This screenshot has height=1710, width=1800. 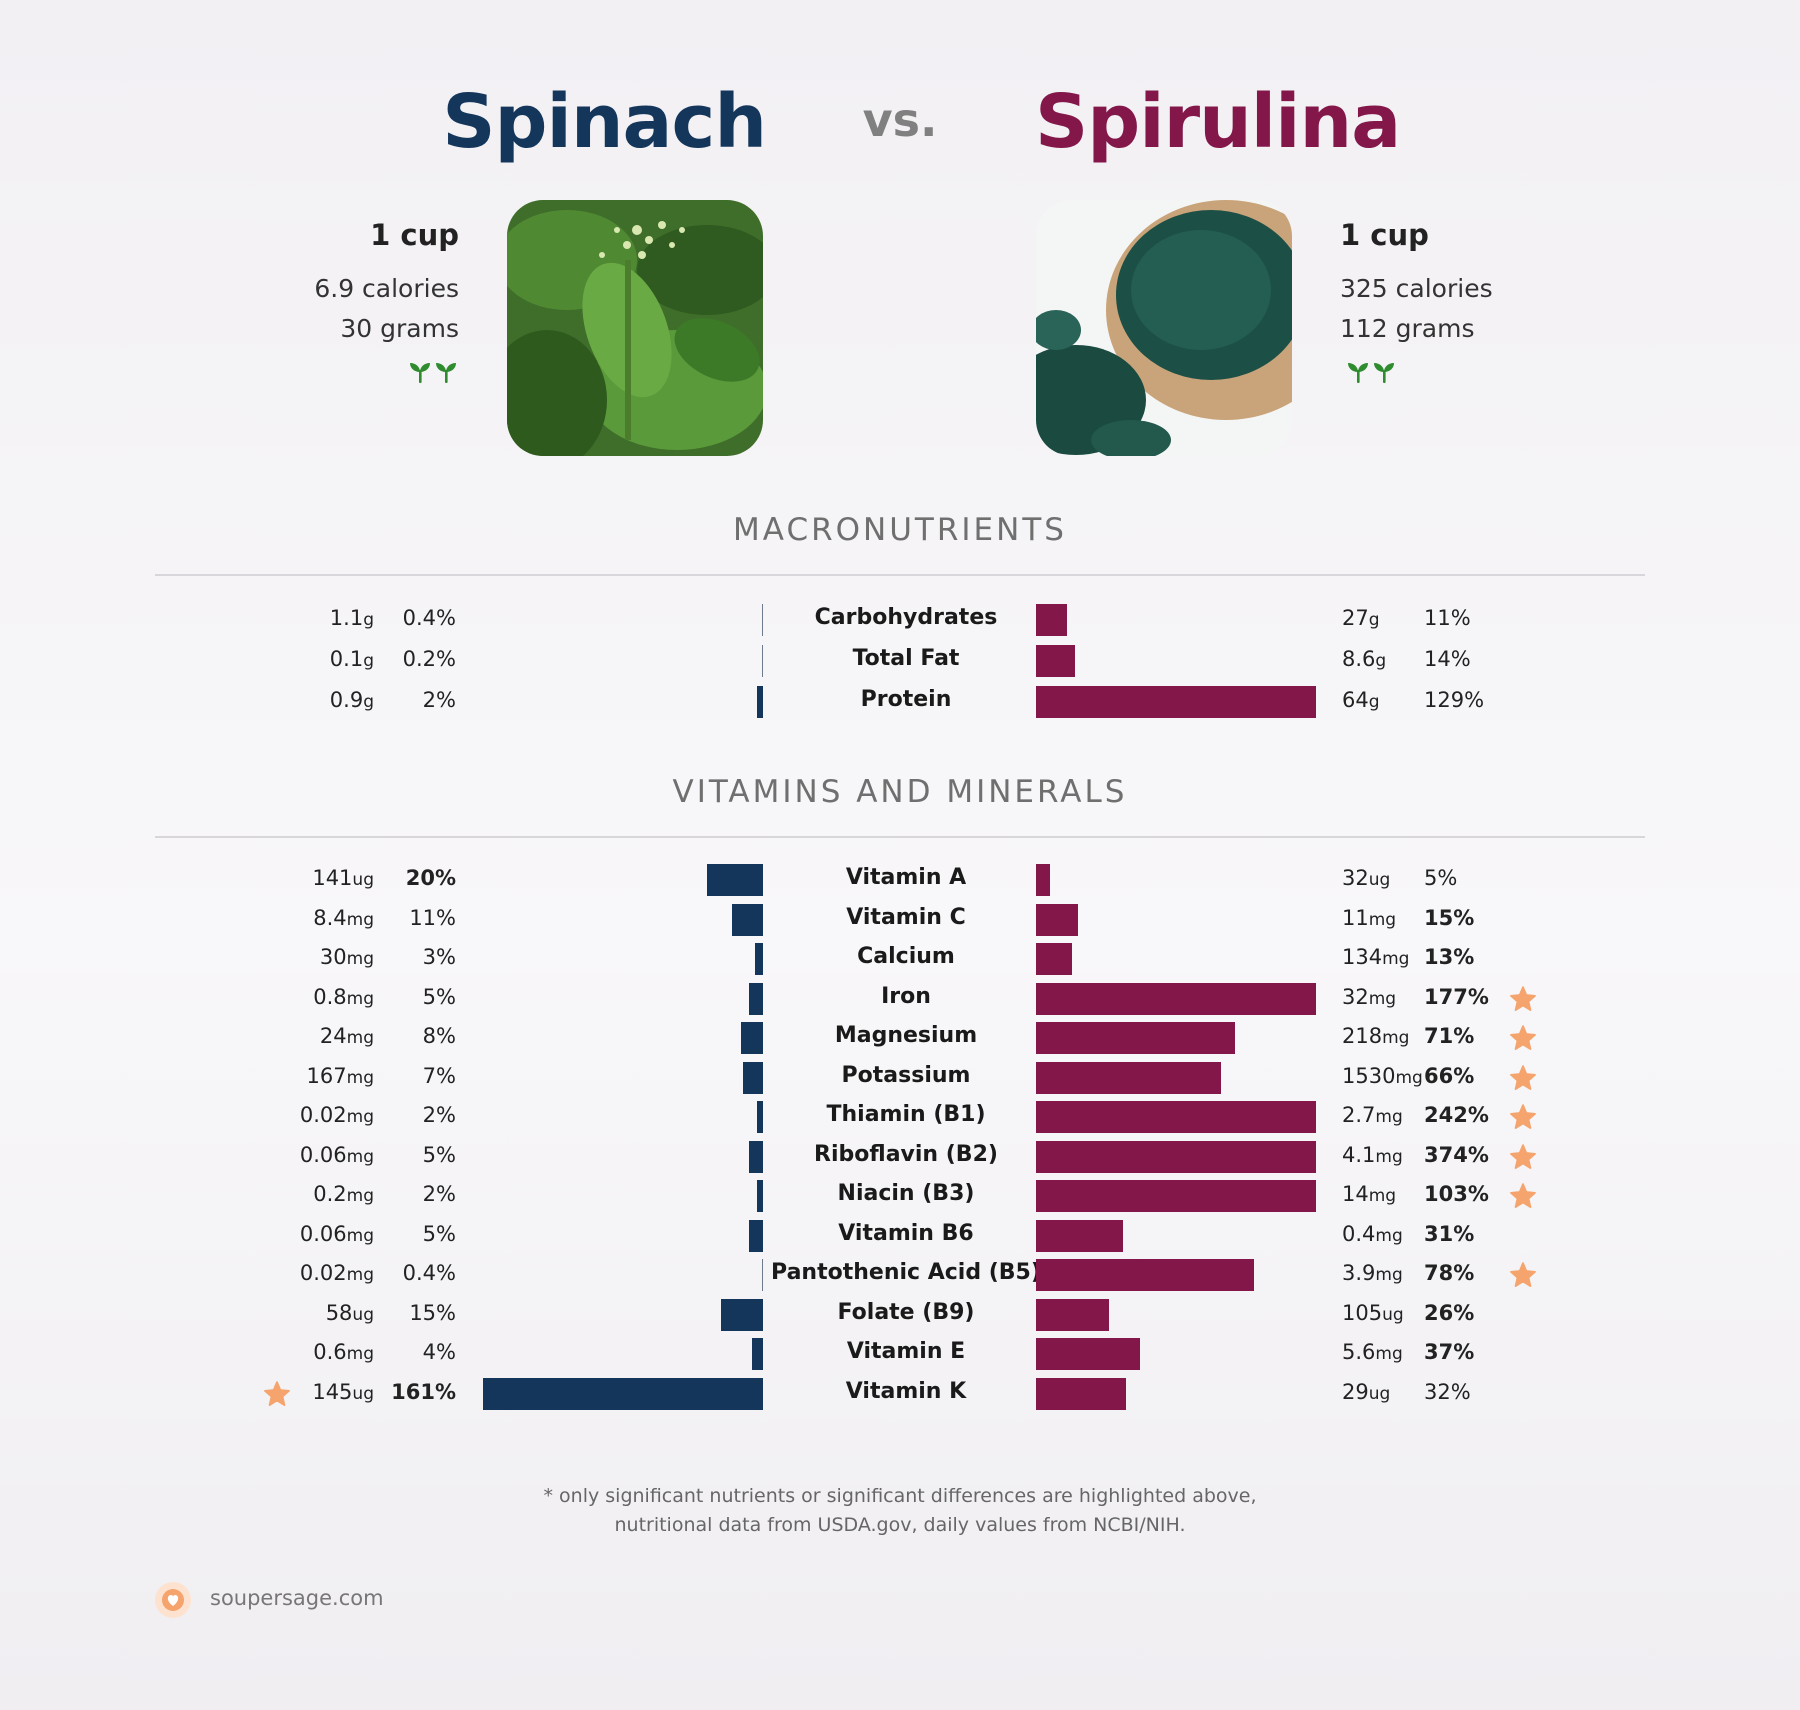 What do you see at coordinates (1372, 1352) in the screenshot?
I see `right-amount: 5.6mg` at bounding box center [1372, 1352].